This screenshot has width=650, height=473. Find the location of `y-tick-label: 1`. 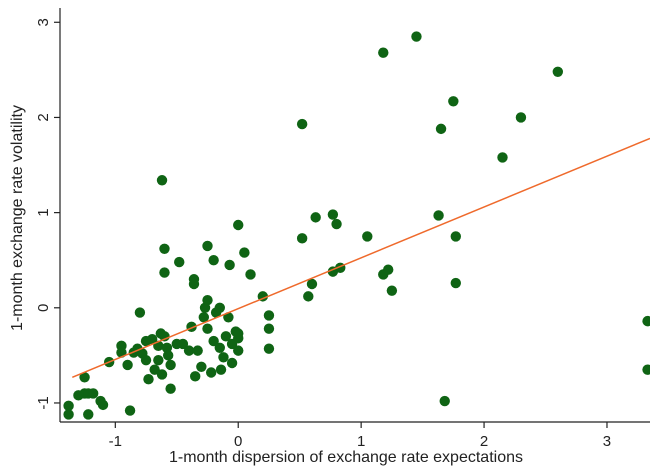

y-tick-label: 1 is located at coordinates (43, 212).